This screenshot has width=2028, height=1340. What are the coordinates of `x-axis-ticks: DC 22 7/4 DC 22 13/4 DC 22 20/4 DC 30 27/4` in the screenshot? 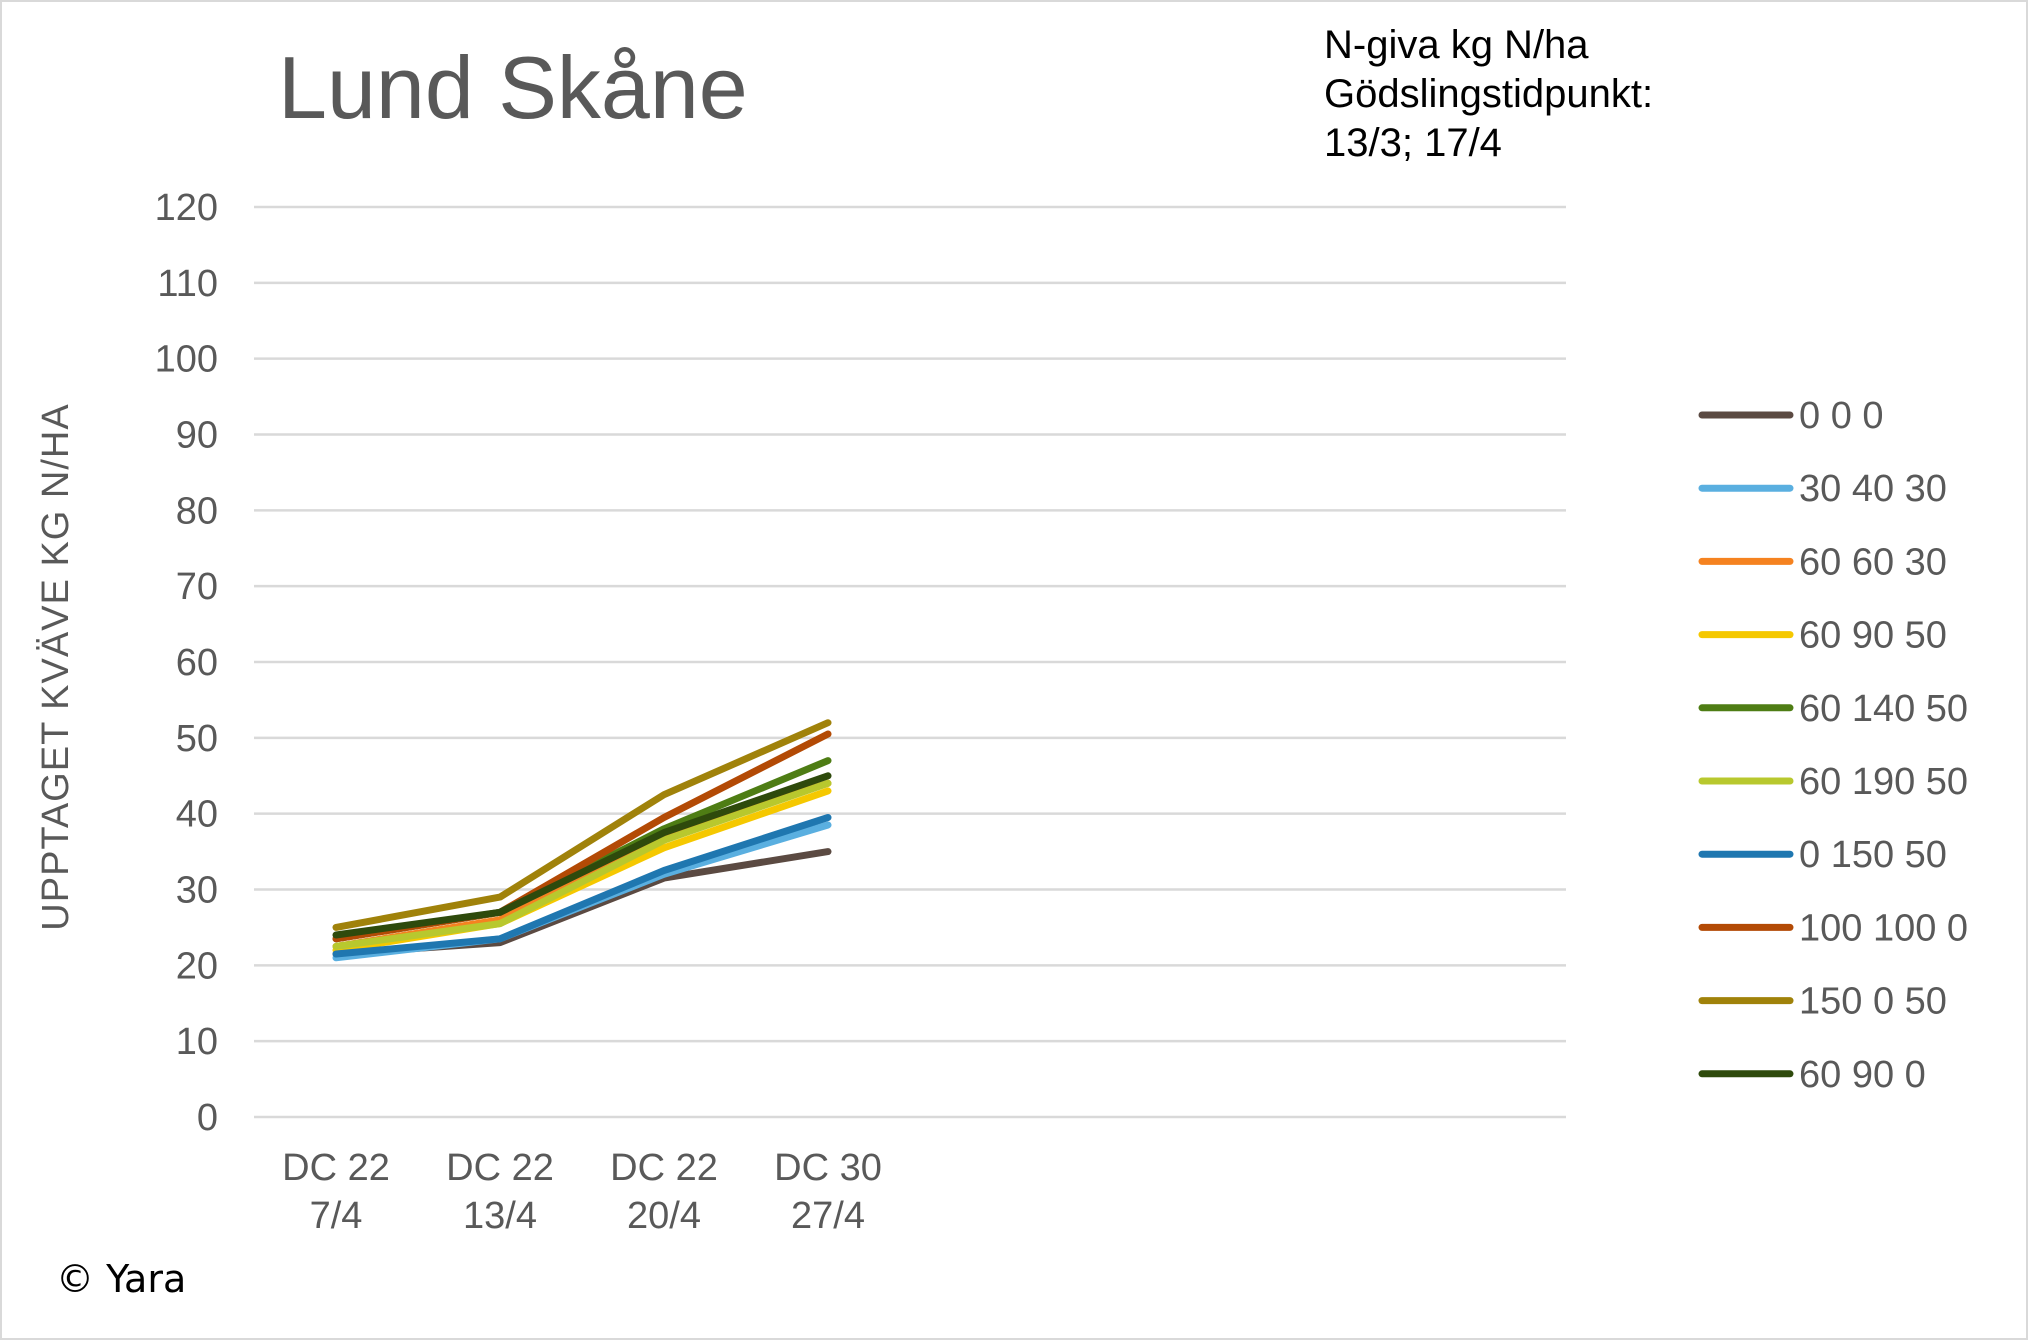 It's located at (582, 1192).